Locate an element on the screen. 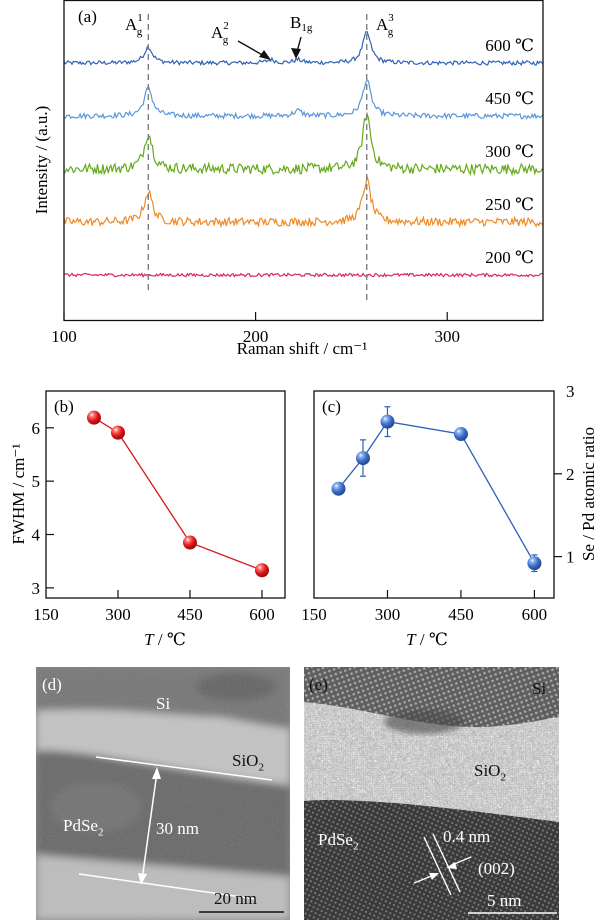 The width and height of the screenshot is (600, 923). peak-annotations: A1 g A2 g B1g A3 g is located at coordinates (259, 36).